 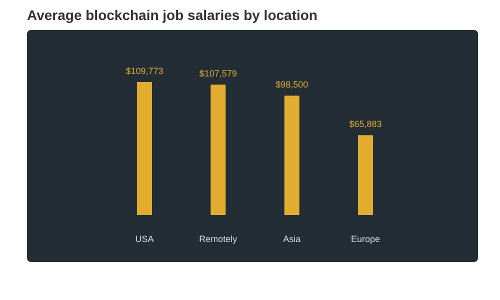 I want to click on x-tick-label: Asia, so click(x=292, y=239).